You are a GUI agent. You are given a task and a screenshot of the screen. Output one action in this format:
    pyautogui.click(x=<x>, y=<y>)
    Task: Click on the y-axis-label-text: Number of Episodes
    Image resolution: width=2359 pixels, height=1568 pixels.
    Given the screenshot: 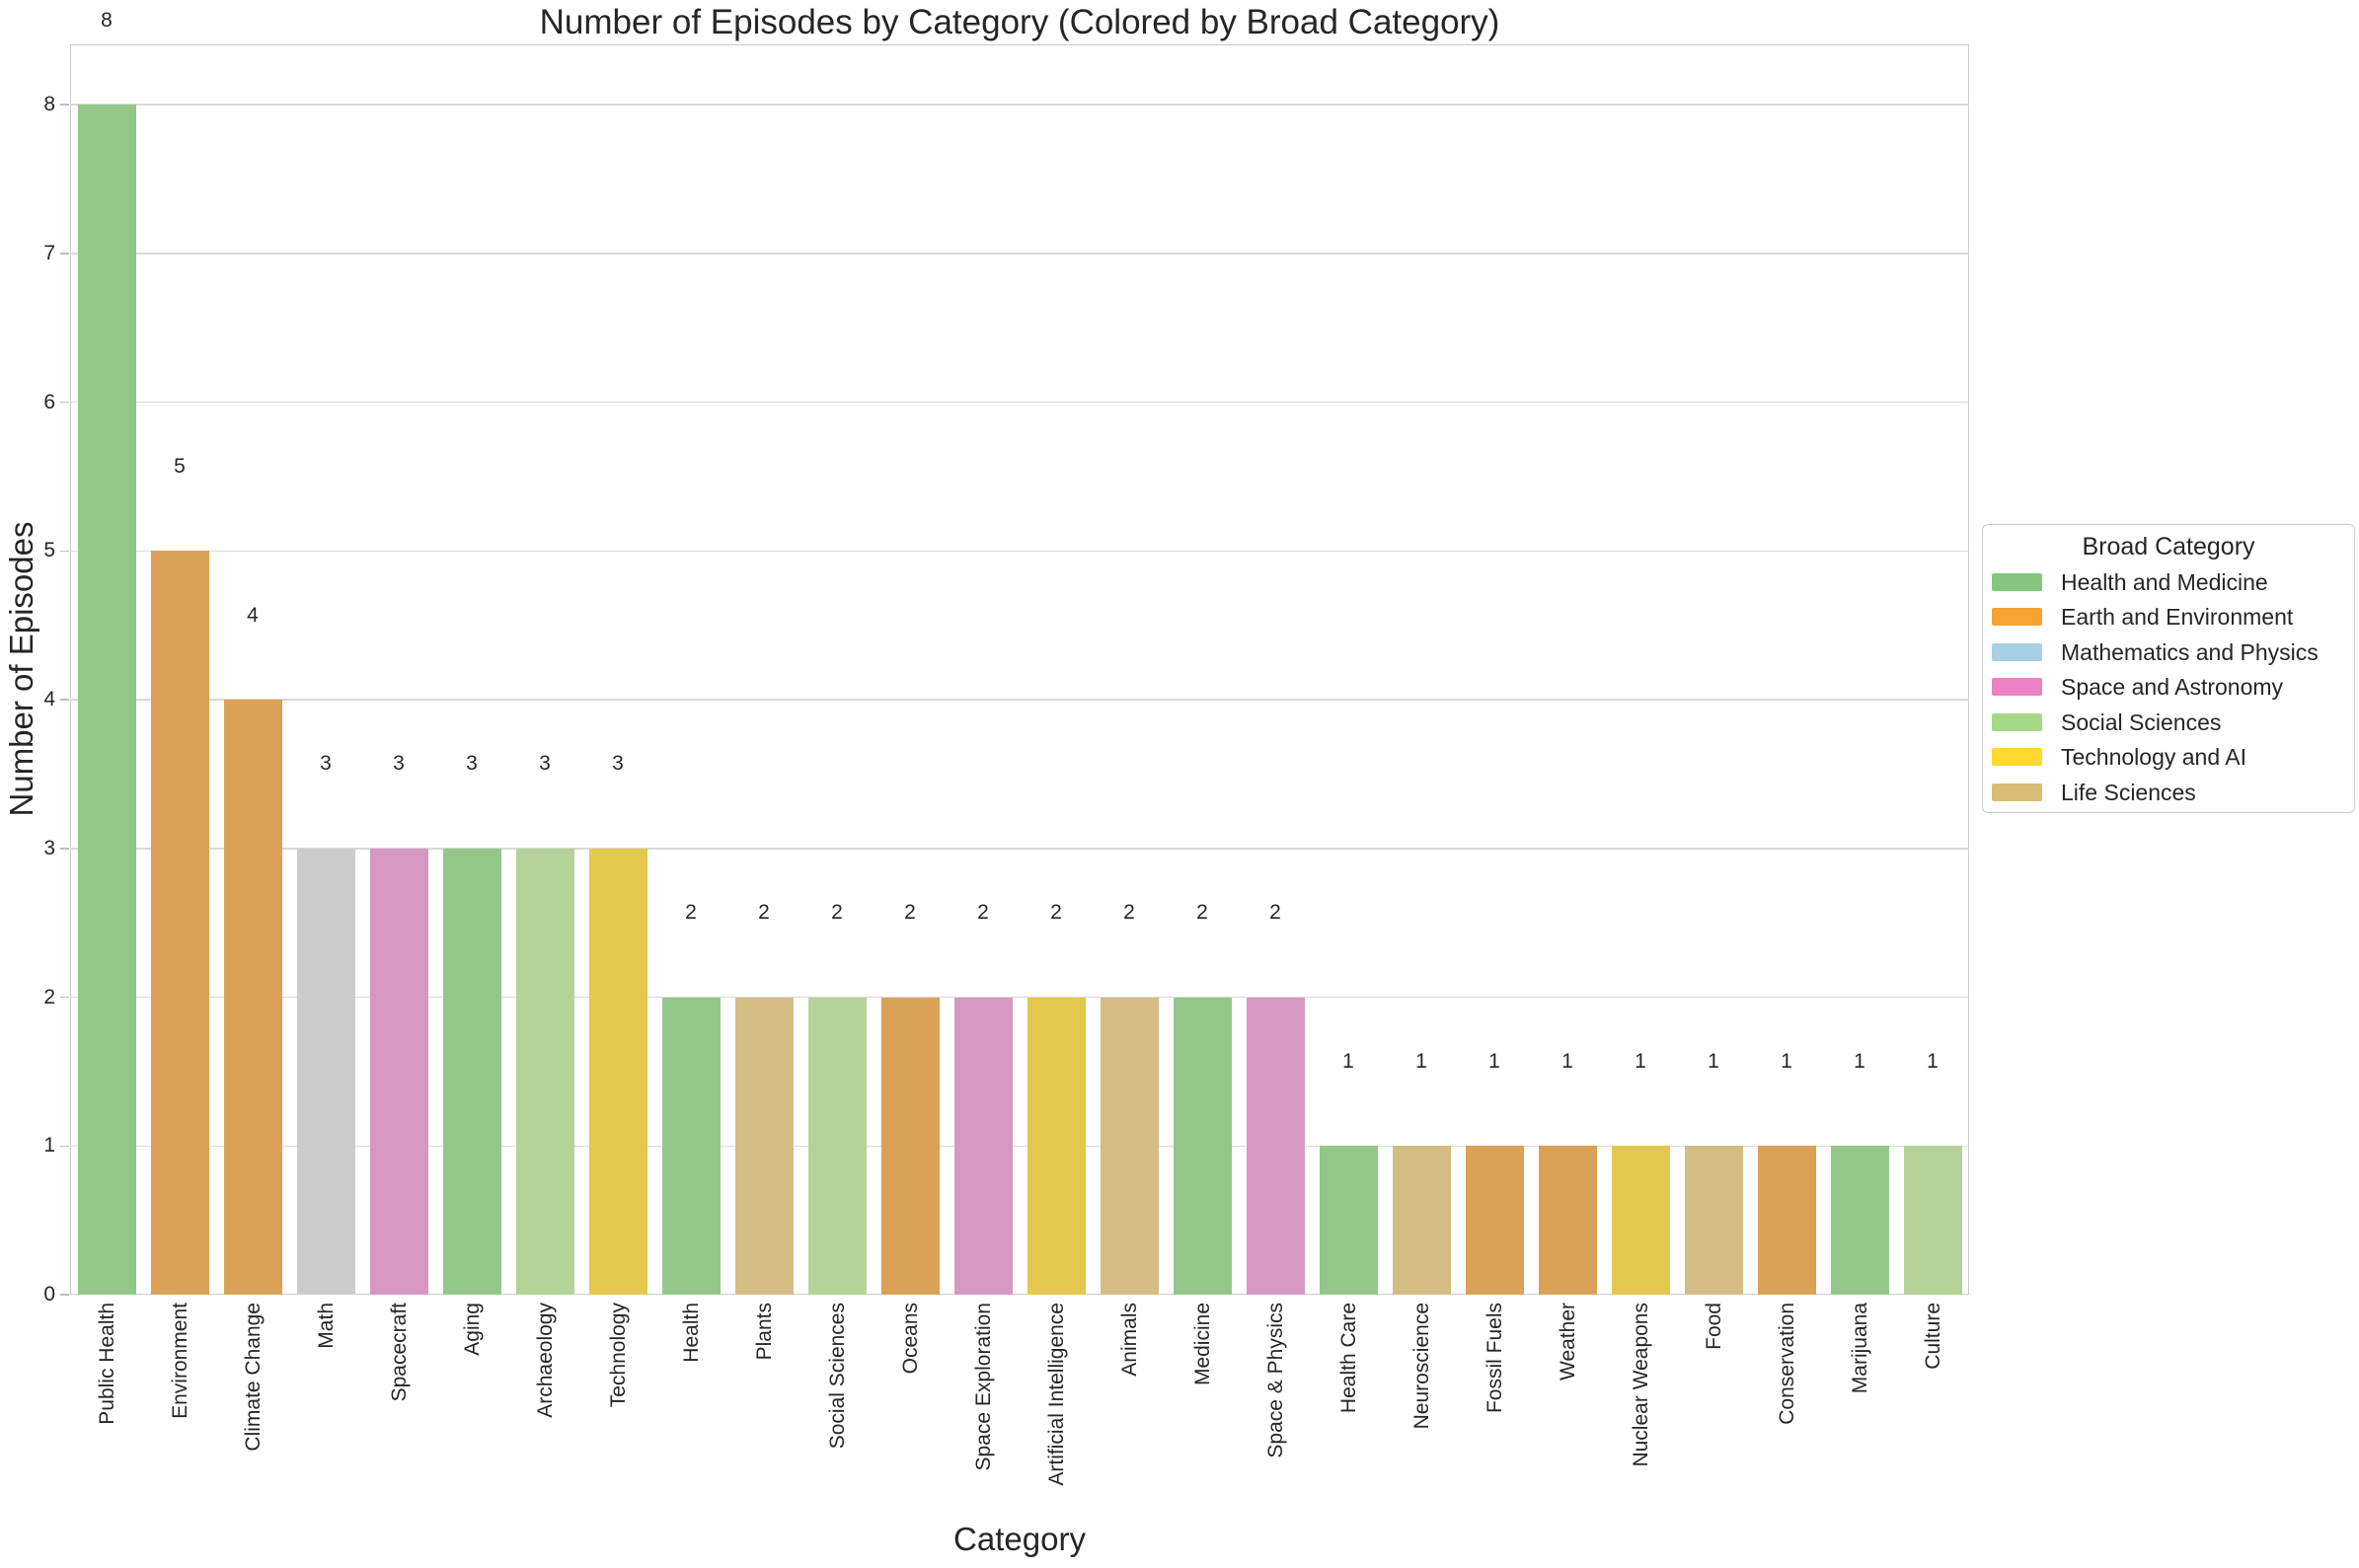 What is the action you would take?
    pyautogui.click(x=21, y=669)
    